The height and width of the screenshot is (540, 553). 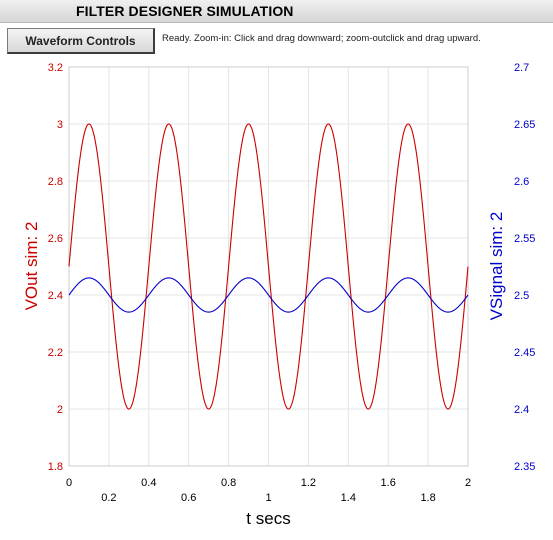 What do you see at coordinates (185, 11) in the screenshot?
I see `app-title: FILTER DESIGNER SIMULATION` at bounding box center [185, 11].